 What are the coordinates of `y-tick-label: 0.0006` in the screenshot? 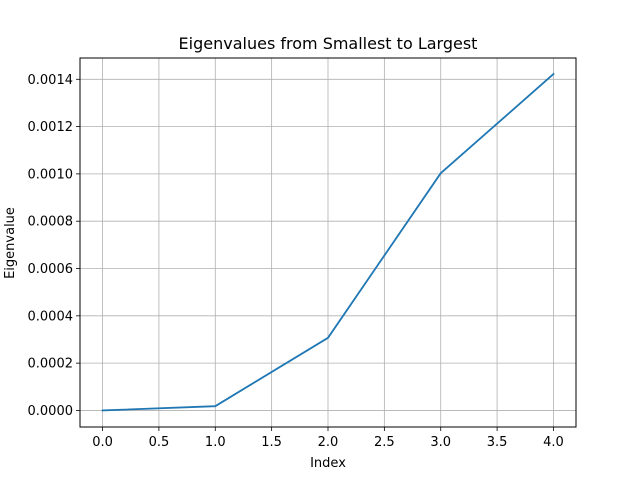 It's located at (51, 269).